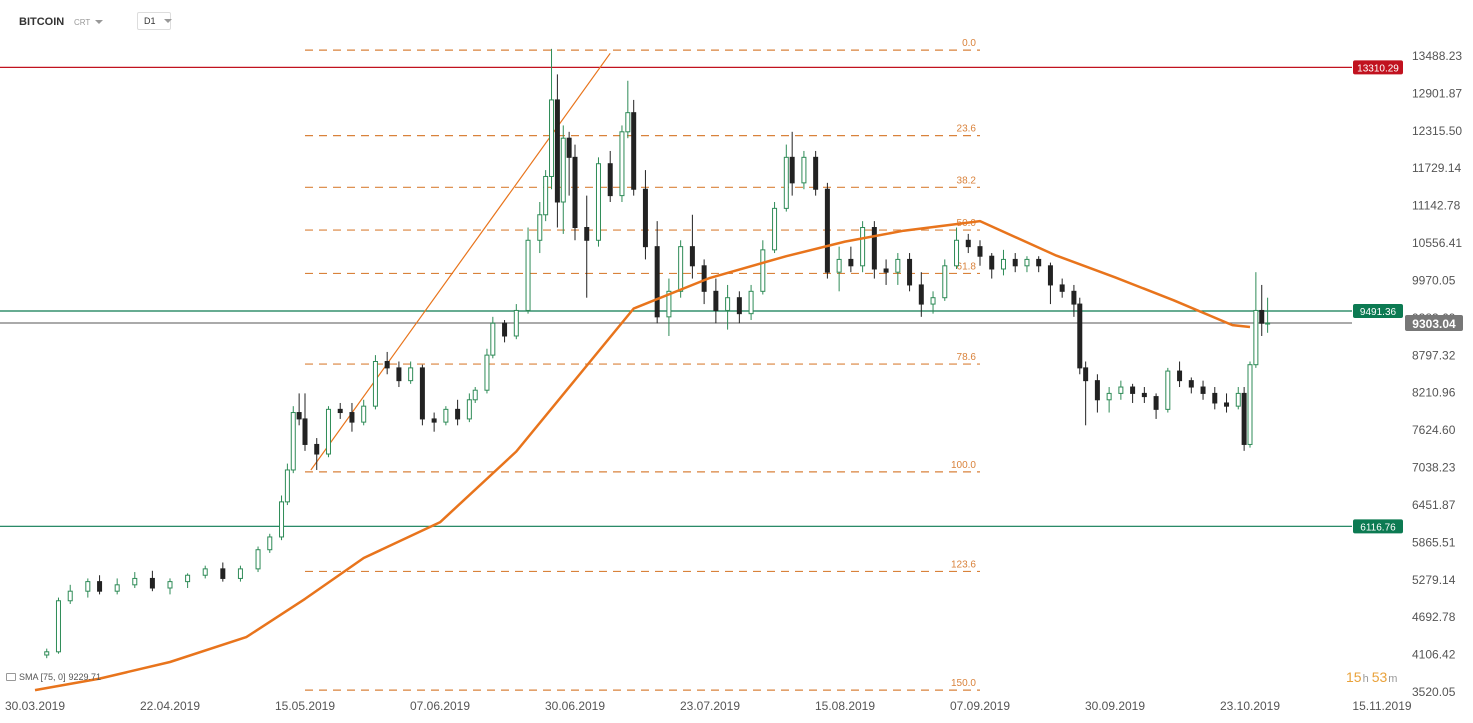 The image size is (1473, 723). I want to click on y-tick-label-0: 13488.23, so click(1437, 56).